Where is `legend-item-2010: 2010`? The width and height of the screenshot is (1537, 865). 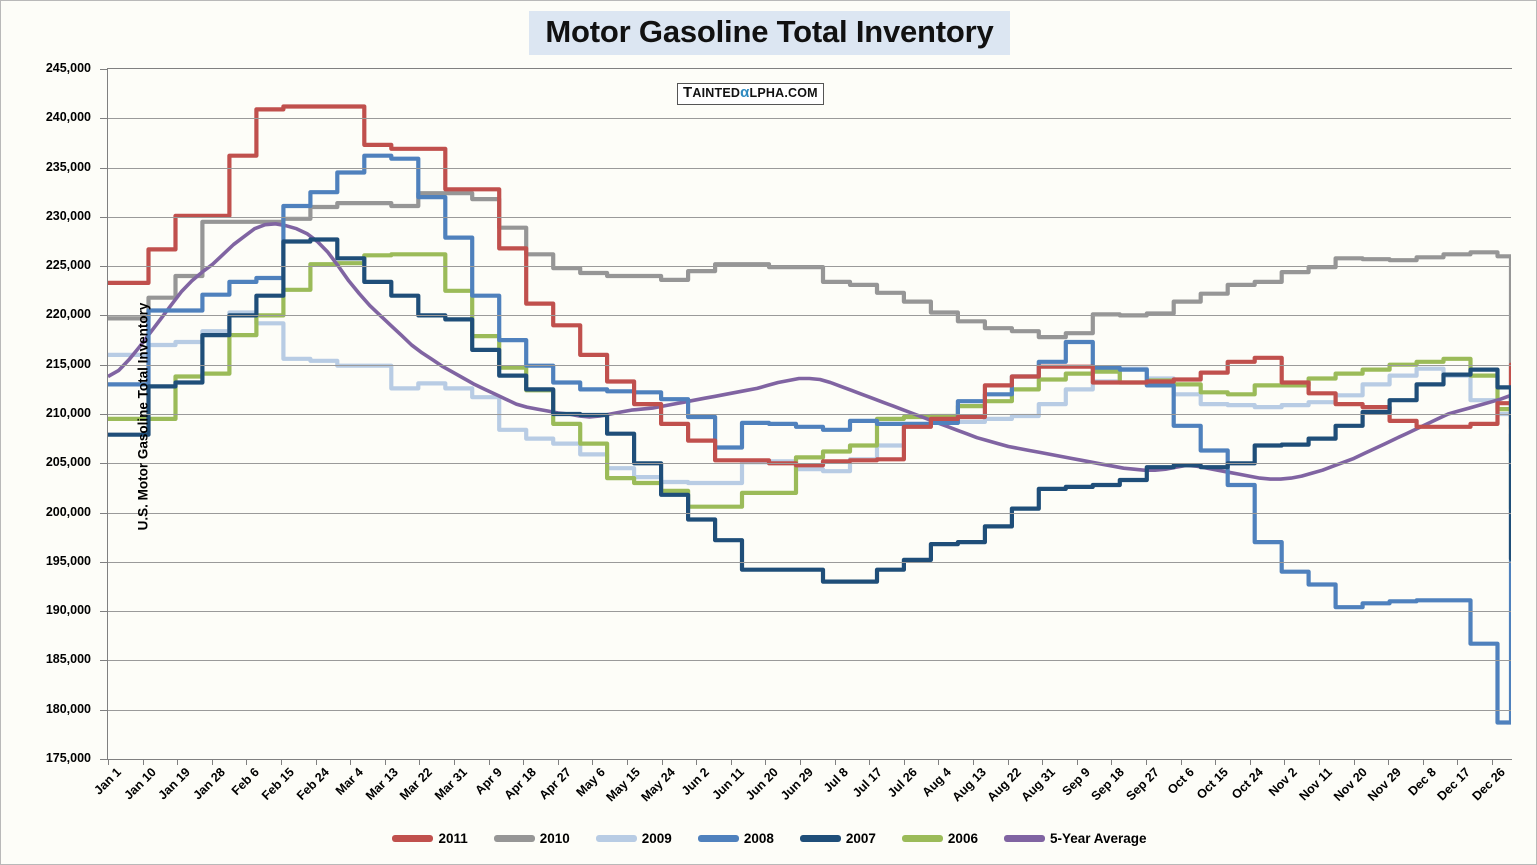 legend-item-2010: 2010 is located at coordinates (531, 838).